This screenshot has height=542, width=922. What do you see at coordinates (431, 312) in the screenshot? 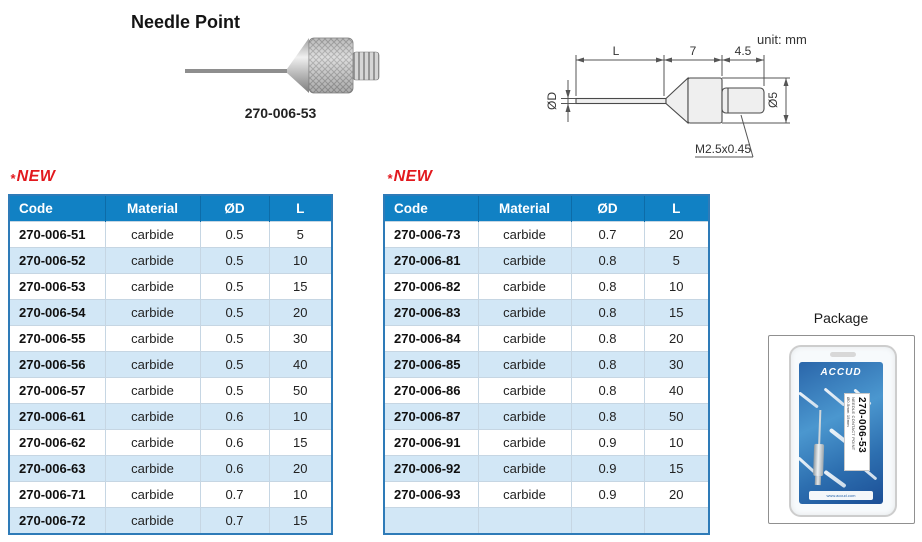
I see `code-cell: 270-006-83` at bounding box center [431, 312].